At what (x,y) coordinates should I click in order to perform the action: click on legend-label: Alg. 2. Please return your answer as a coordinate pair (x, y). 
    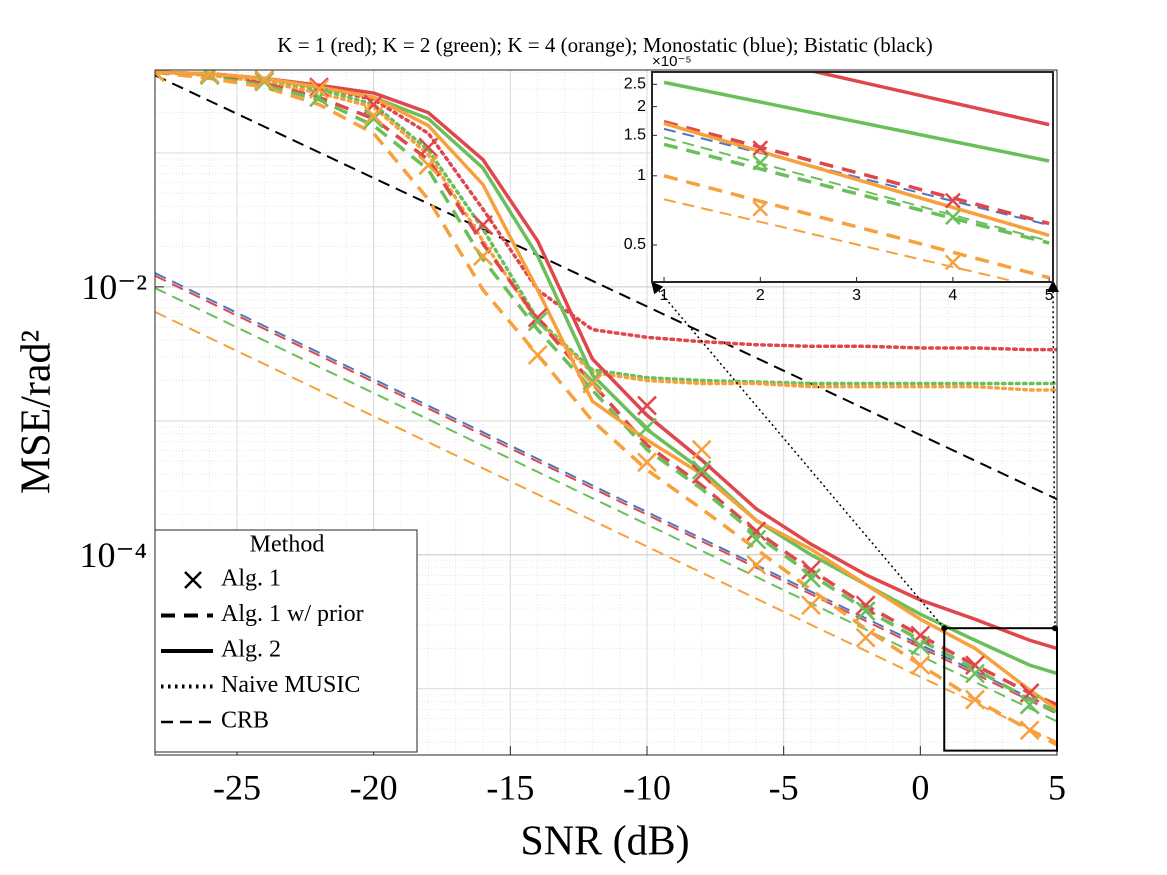
    Looking at the image, I should click on (251, 650).